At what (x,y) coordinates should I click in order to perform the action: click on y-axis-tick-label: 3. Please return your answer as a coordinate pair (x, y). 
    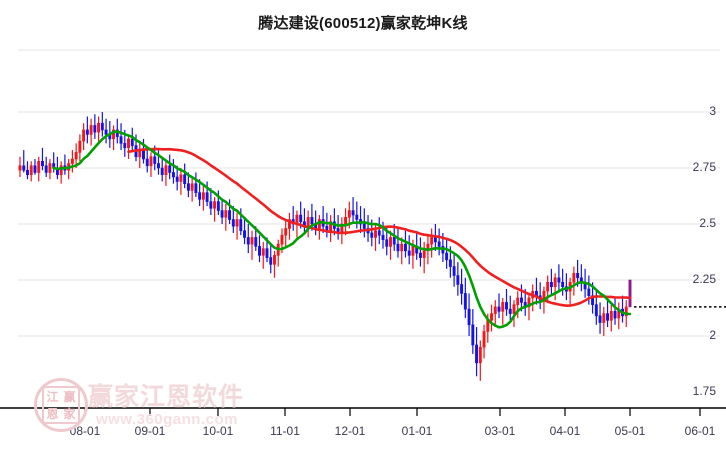
    Looking at the image, I should click on (712, 111).